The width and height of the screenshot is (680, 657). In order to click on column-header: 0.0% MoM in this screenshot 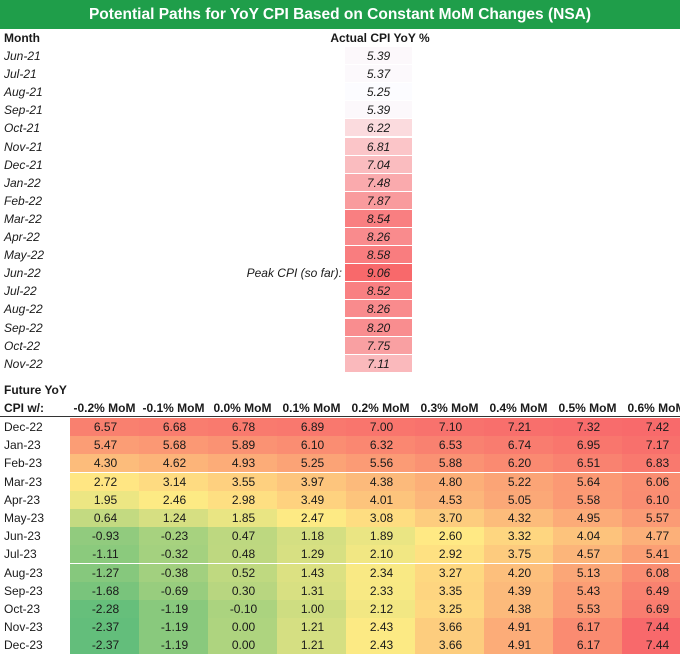, I will do `click(242, 408)`.